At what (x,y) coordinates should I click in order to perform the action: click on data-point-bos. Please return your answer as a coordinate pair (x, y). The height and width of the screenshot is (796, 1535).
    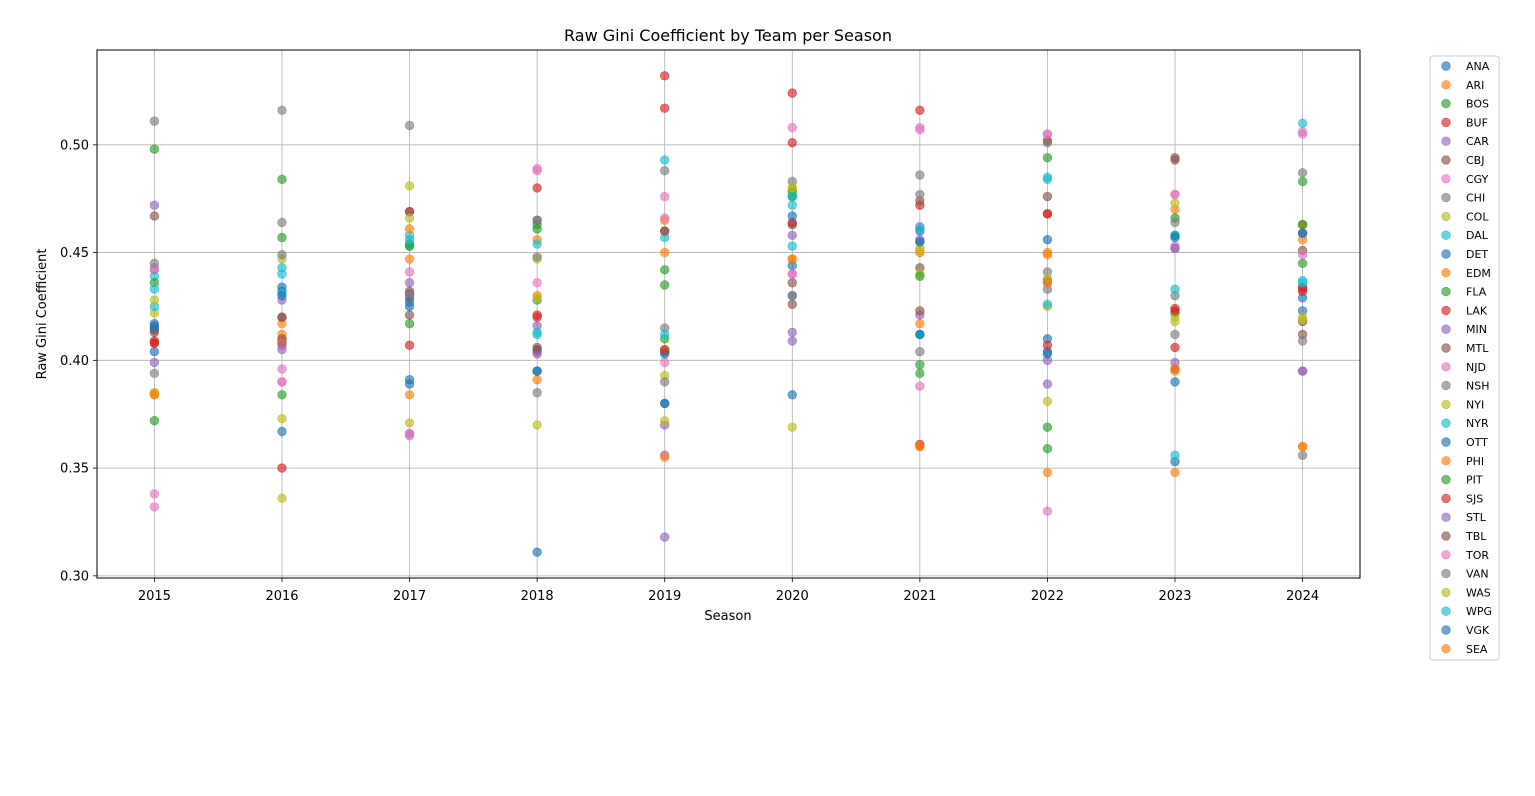
    Looking at the image, I should click on (282, 179).